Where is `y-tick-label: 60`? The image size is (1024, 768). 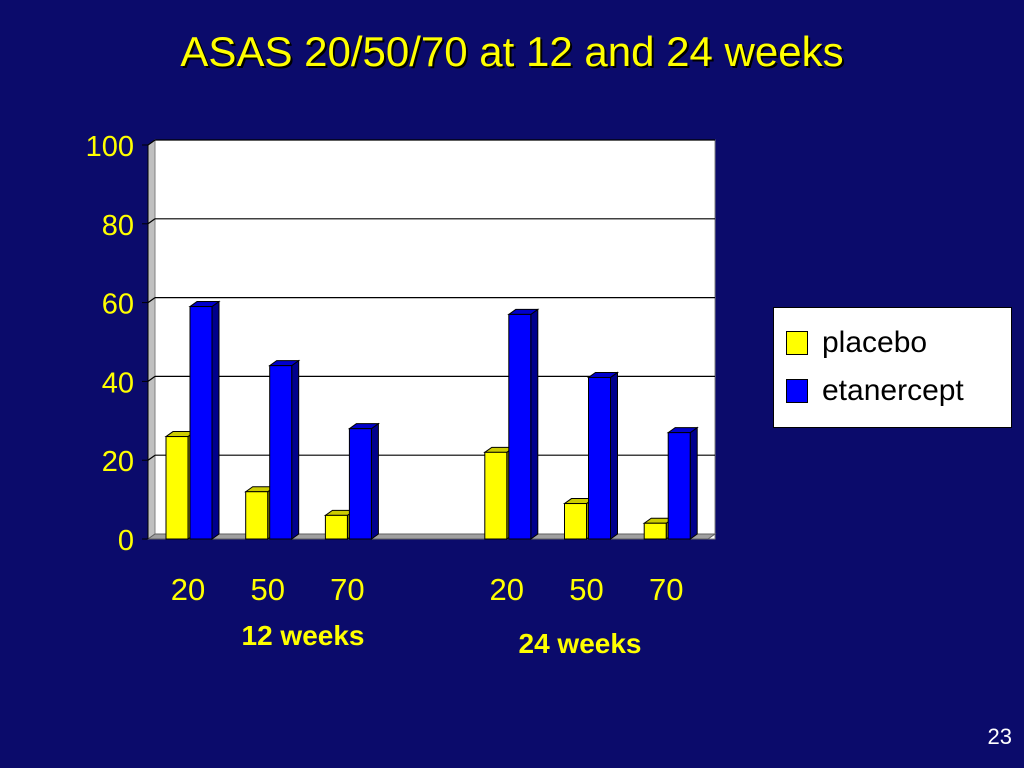 y-tick-label: 60 is located at coordinates (118, 305).